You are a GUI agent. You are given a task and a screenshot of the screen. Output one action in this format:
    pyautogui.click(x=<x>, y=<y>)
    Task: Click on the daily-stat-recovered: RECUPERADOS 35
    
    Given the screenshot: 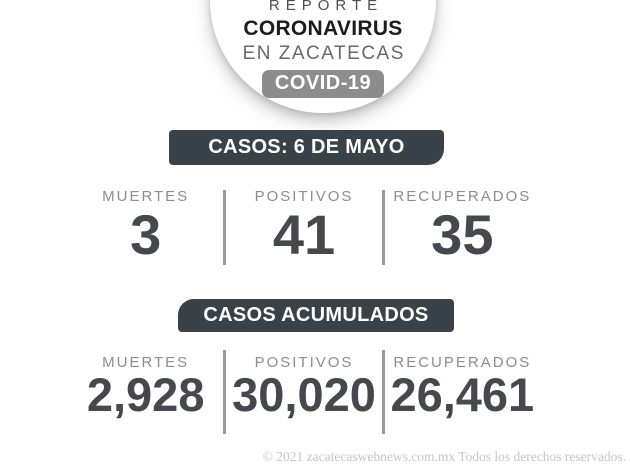 What is the action you would take?
    pyautogui.click(x=462, y=230)
    